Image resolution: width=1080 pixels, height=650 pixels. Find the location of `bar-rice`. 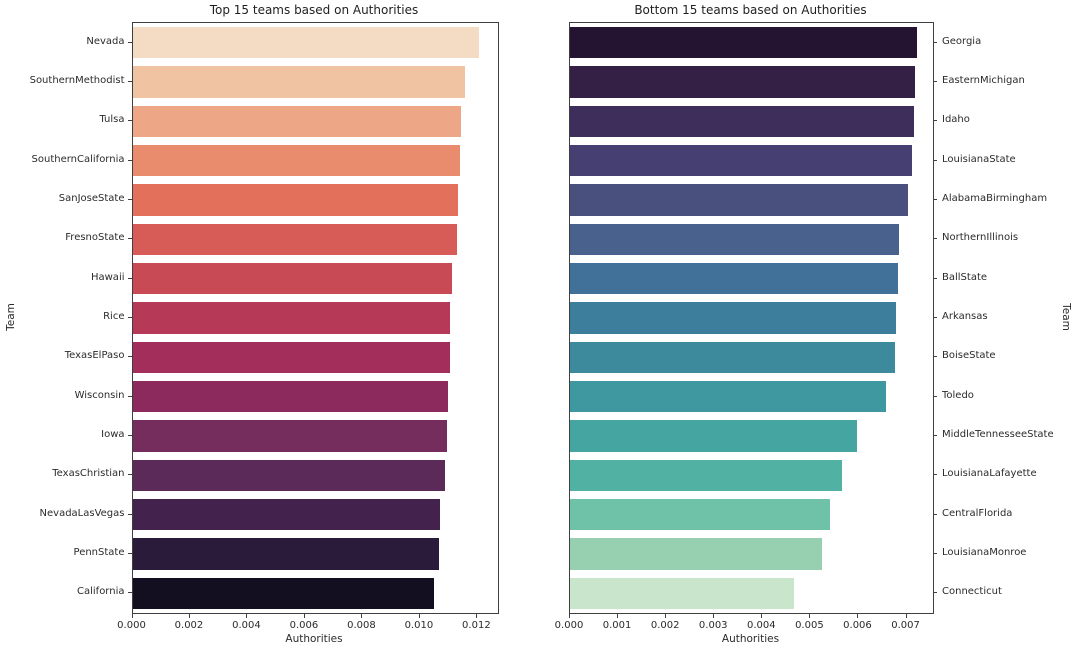

bar-rice is located at coordinates (291, 318).